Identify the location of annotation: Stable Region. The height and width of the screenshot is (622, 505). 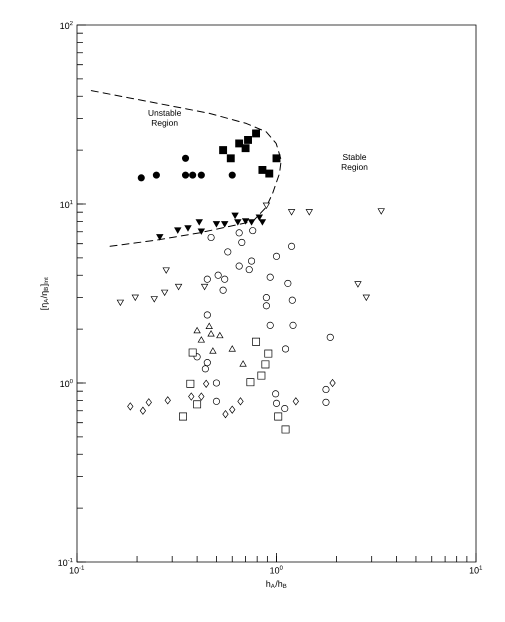
(355, 163).